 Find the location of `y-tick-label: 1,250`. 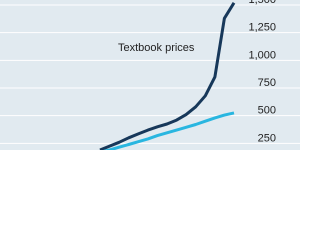

y-tick-label: 1,250 is located at coordinates (262, 28).